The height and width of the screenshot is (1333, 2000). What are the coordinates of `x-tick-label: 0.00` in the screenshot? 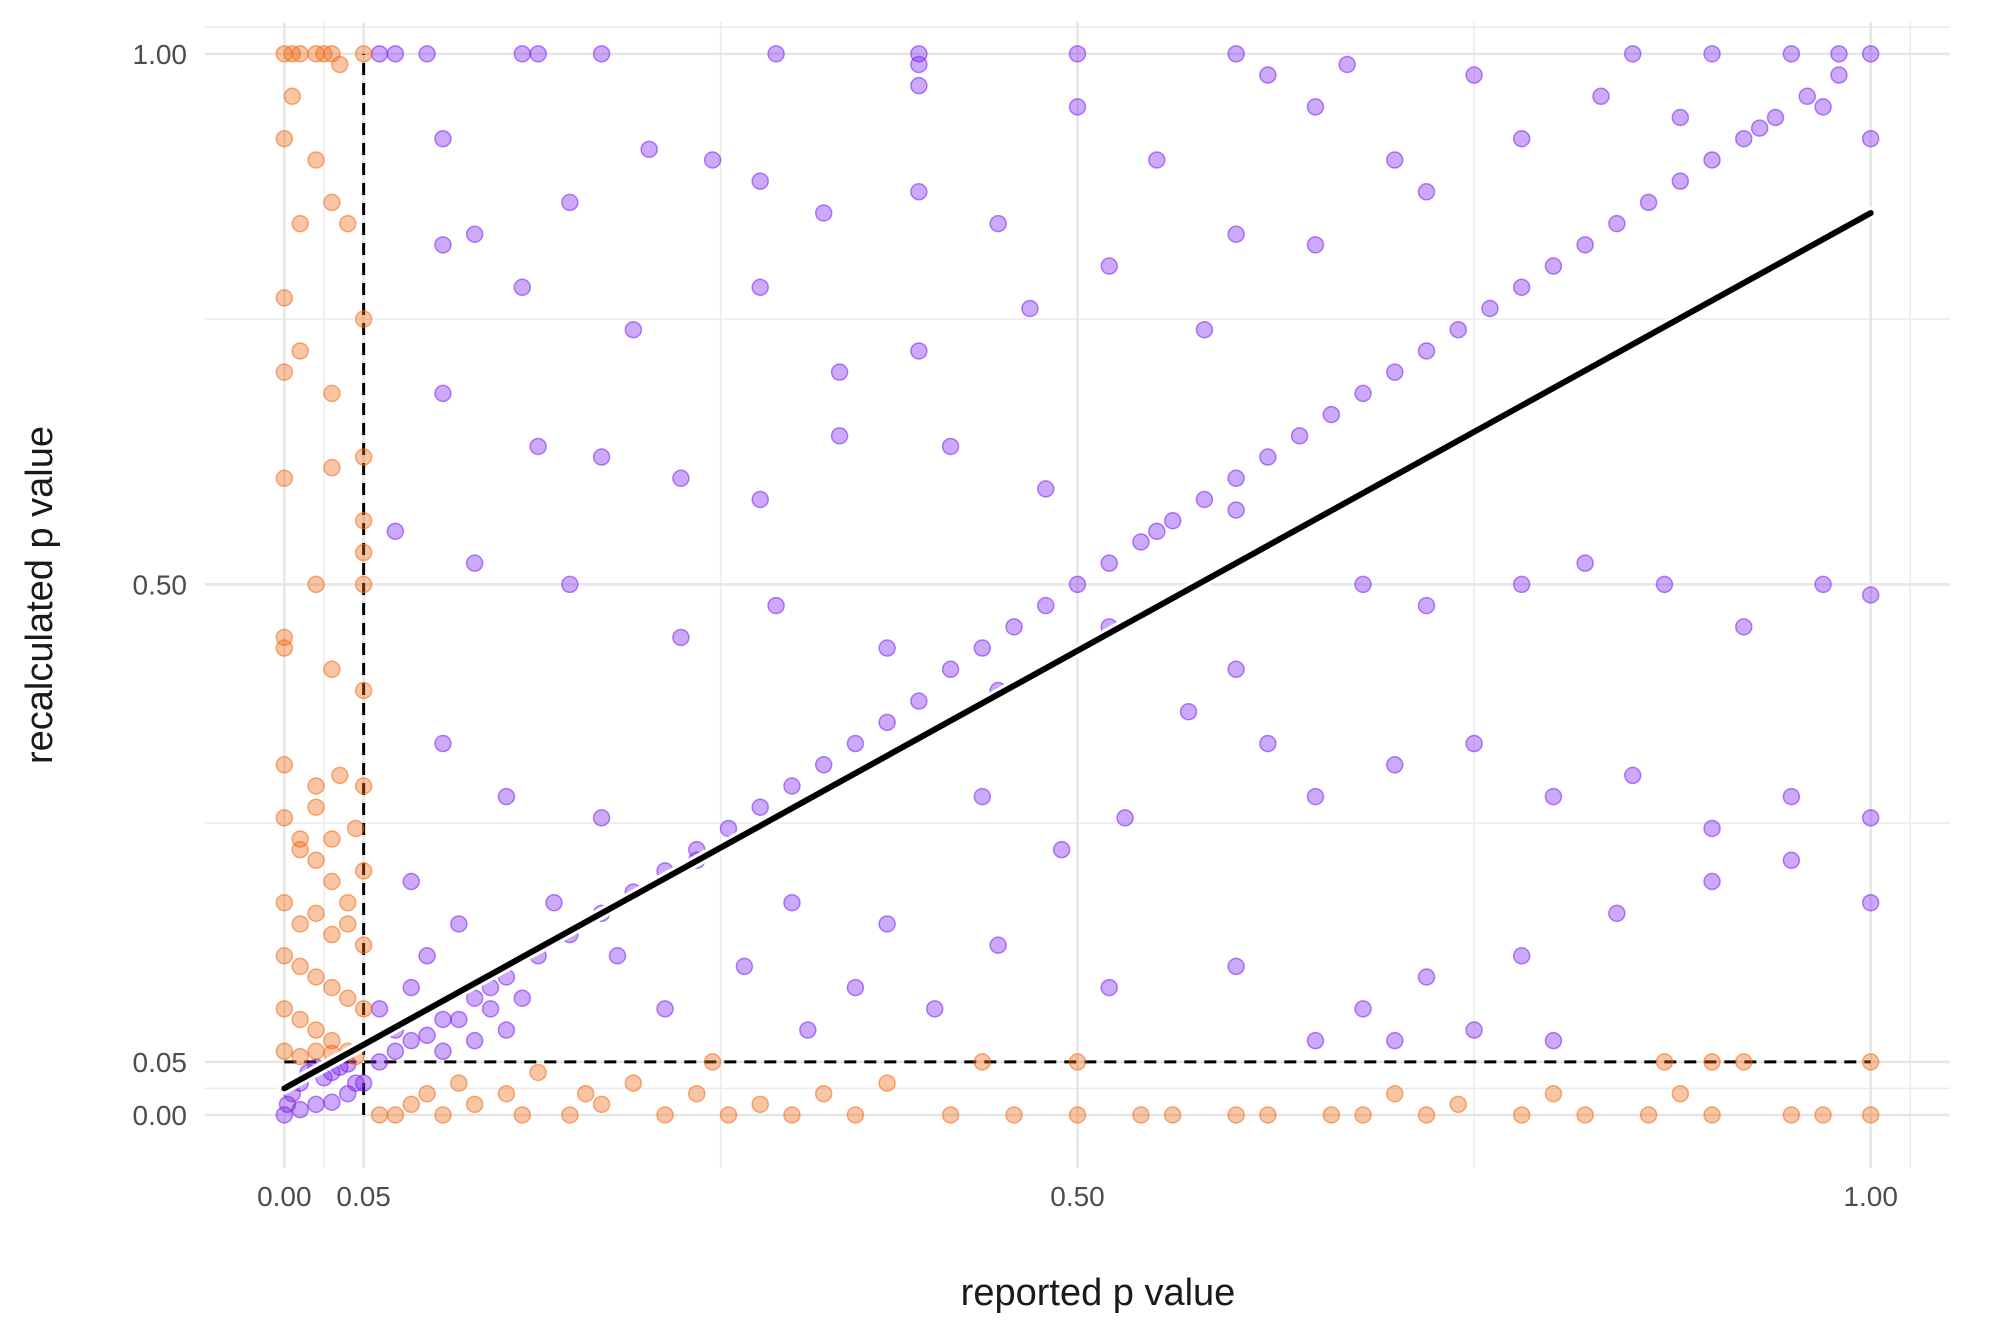 It's located at (284, 1196).